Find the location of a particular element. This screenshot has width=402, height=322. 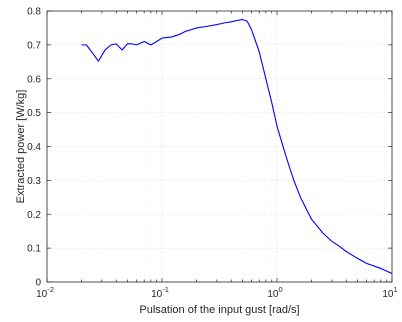

x-tick-label: 10¹ is located at coordinates (389, 292).